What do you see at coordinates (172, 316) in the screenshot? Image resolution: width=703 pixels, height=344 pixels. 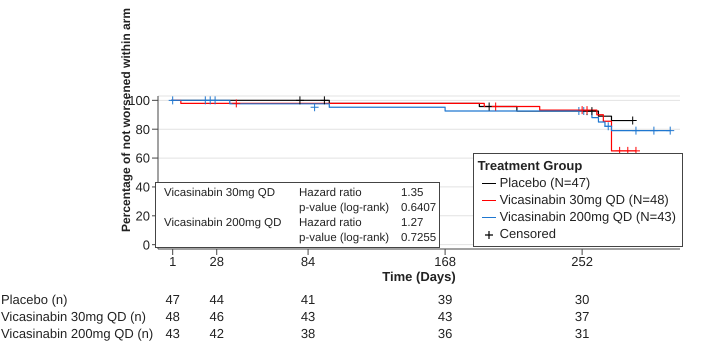 I see `text: 48` at bounding box center [172, 316].